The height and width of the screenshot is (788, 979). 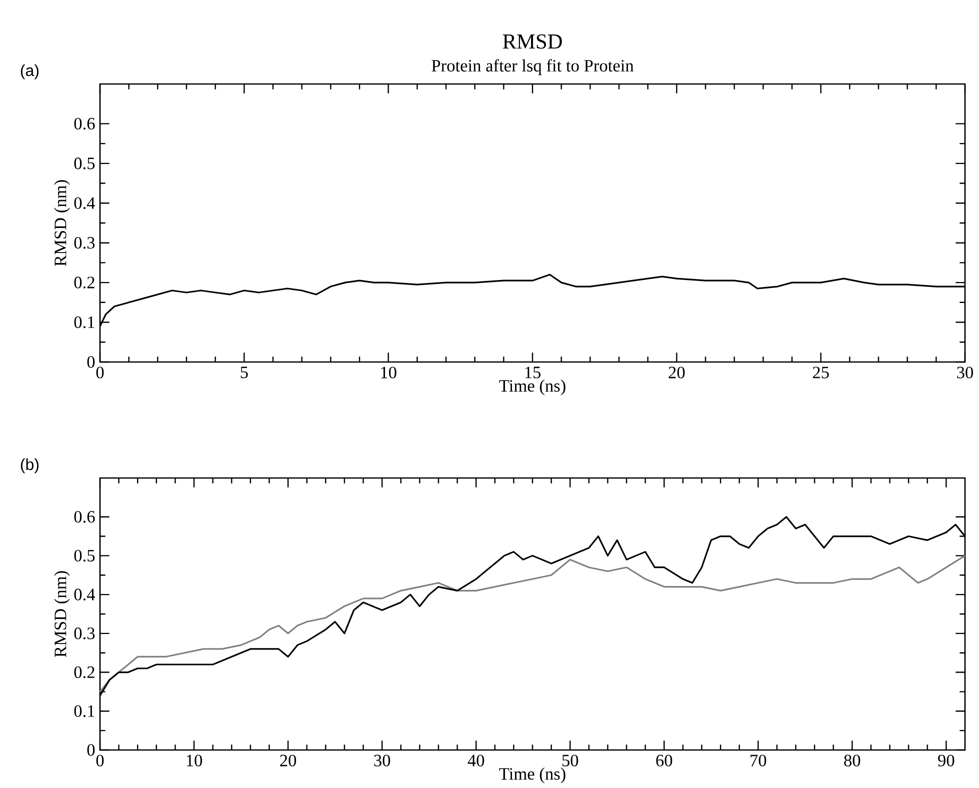 I want to click on x-tick-label: 70, so click(x=758, y=760).